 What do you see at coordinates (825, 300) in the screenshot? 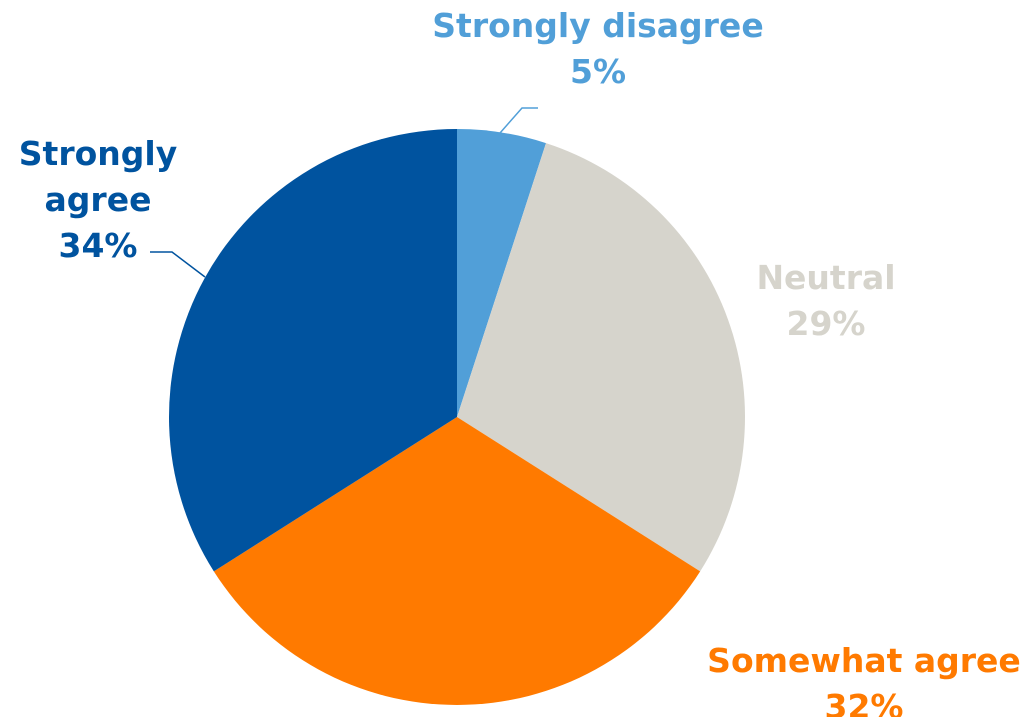
I see `data-label-neutral: Neutral 29%` at bounding box center [825, 300].